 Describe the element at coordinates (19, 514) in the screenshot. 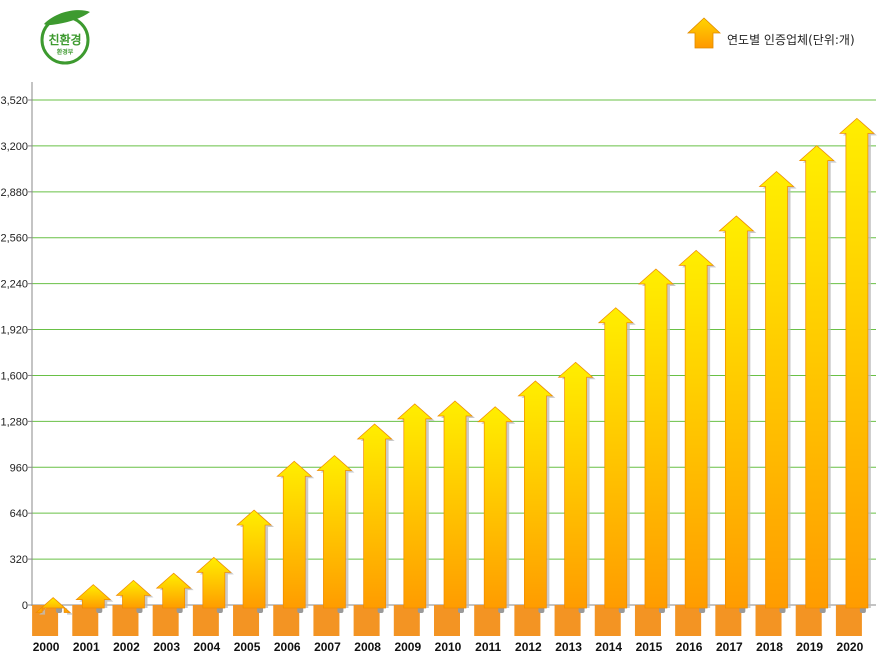

I see `y-tick-label: 640` at that location.